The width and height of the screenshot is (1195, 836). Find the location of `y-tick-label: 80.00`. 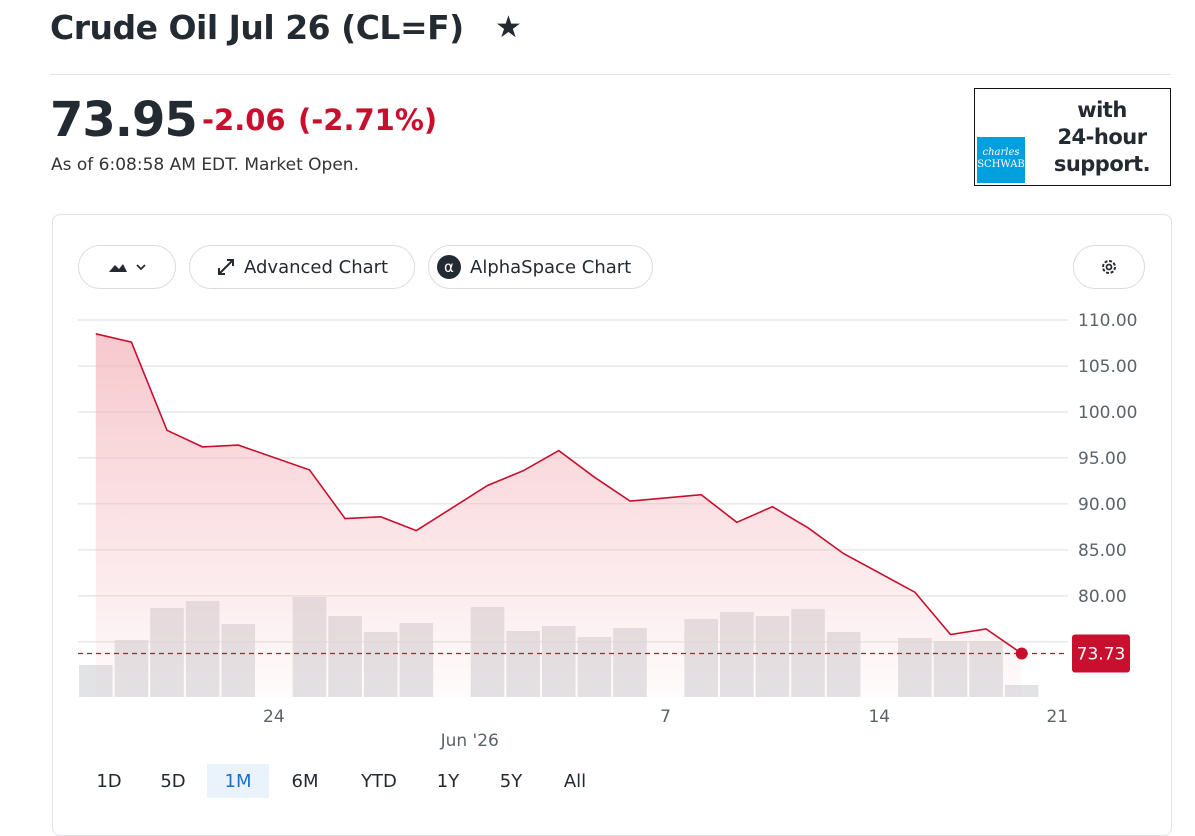

y-tick-label: 80.00 is located at coordinates (1102, 597).